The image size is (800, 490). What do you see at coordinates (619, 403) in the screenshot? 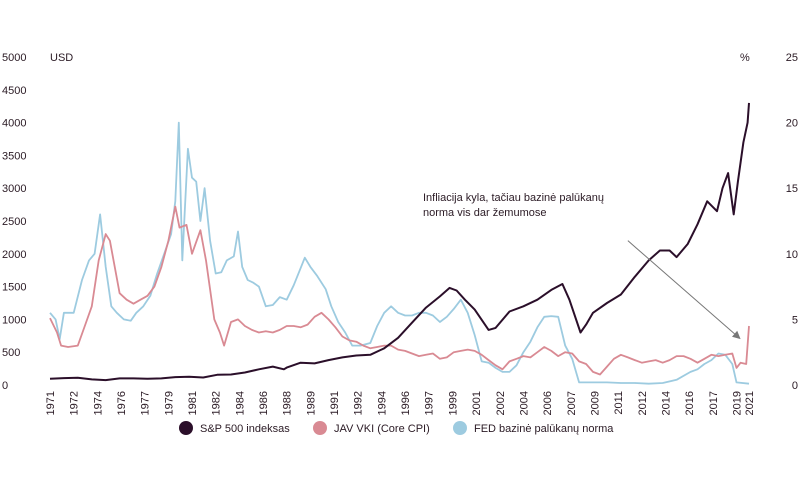
I see `x-tick-label: 2011` at bounding box center [619, 403].